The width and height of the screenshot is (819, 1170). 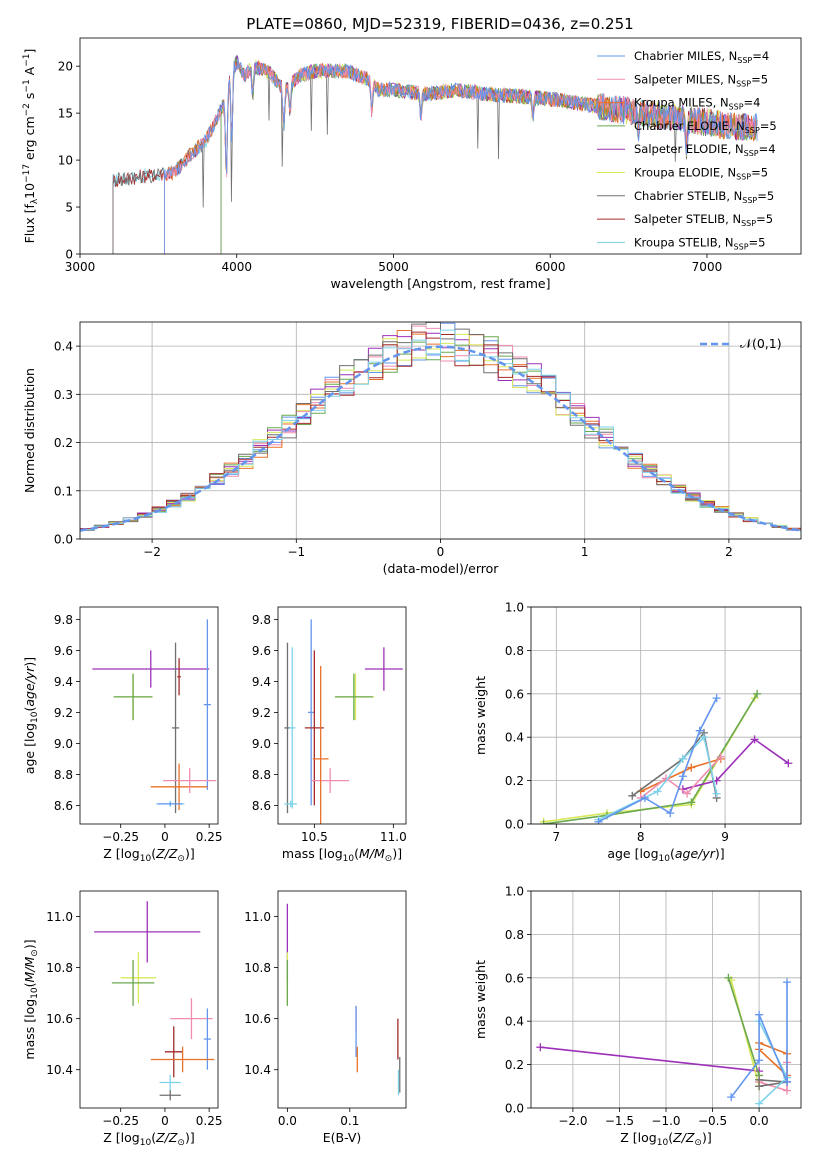 I want to click on y-tick-label: 8.8, so click(x=63, y=775).